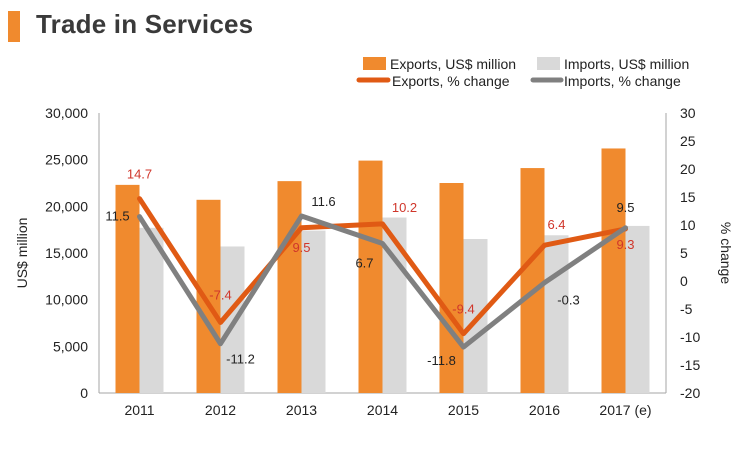 The height and width of the screenshot is (451, 750). Describe the element at coordinates (463, 309) in the screenshot. I see `exports-change-data-label: -9.4` at that location.